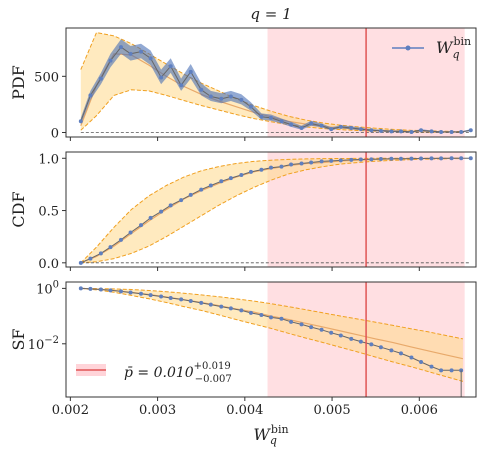  What do you see at coordinates (48, 212) in the screenshot?
I see `y-tick-label: 0.5` at bounding box center [48, 212].